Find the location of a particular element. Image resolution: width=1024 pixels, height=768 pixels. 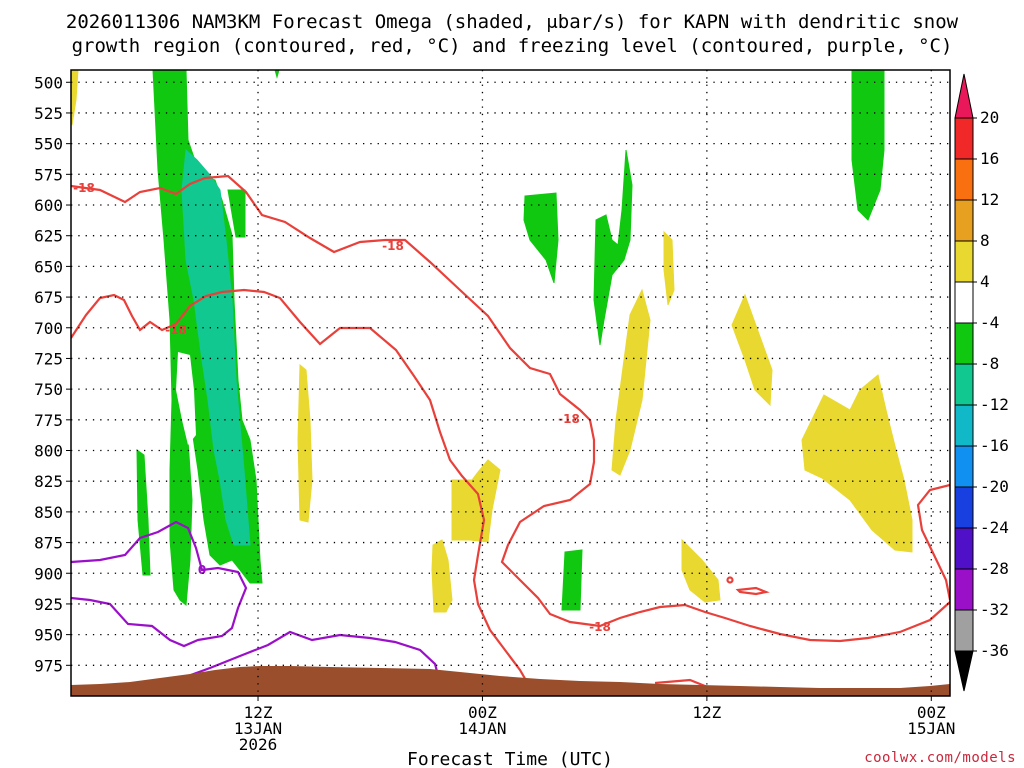

freezing-level-contours is located at coordinates (257, 605).